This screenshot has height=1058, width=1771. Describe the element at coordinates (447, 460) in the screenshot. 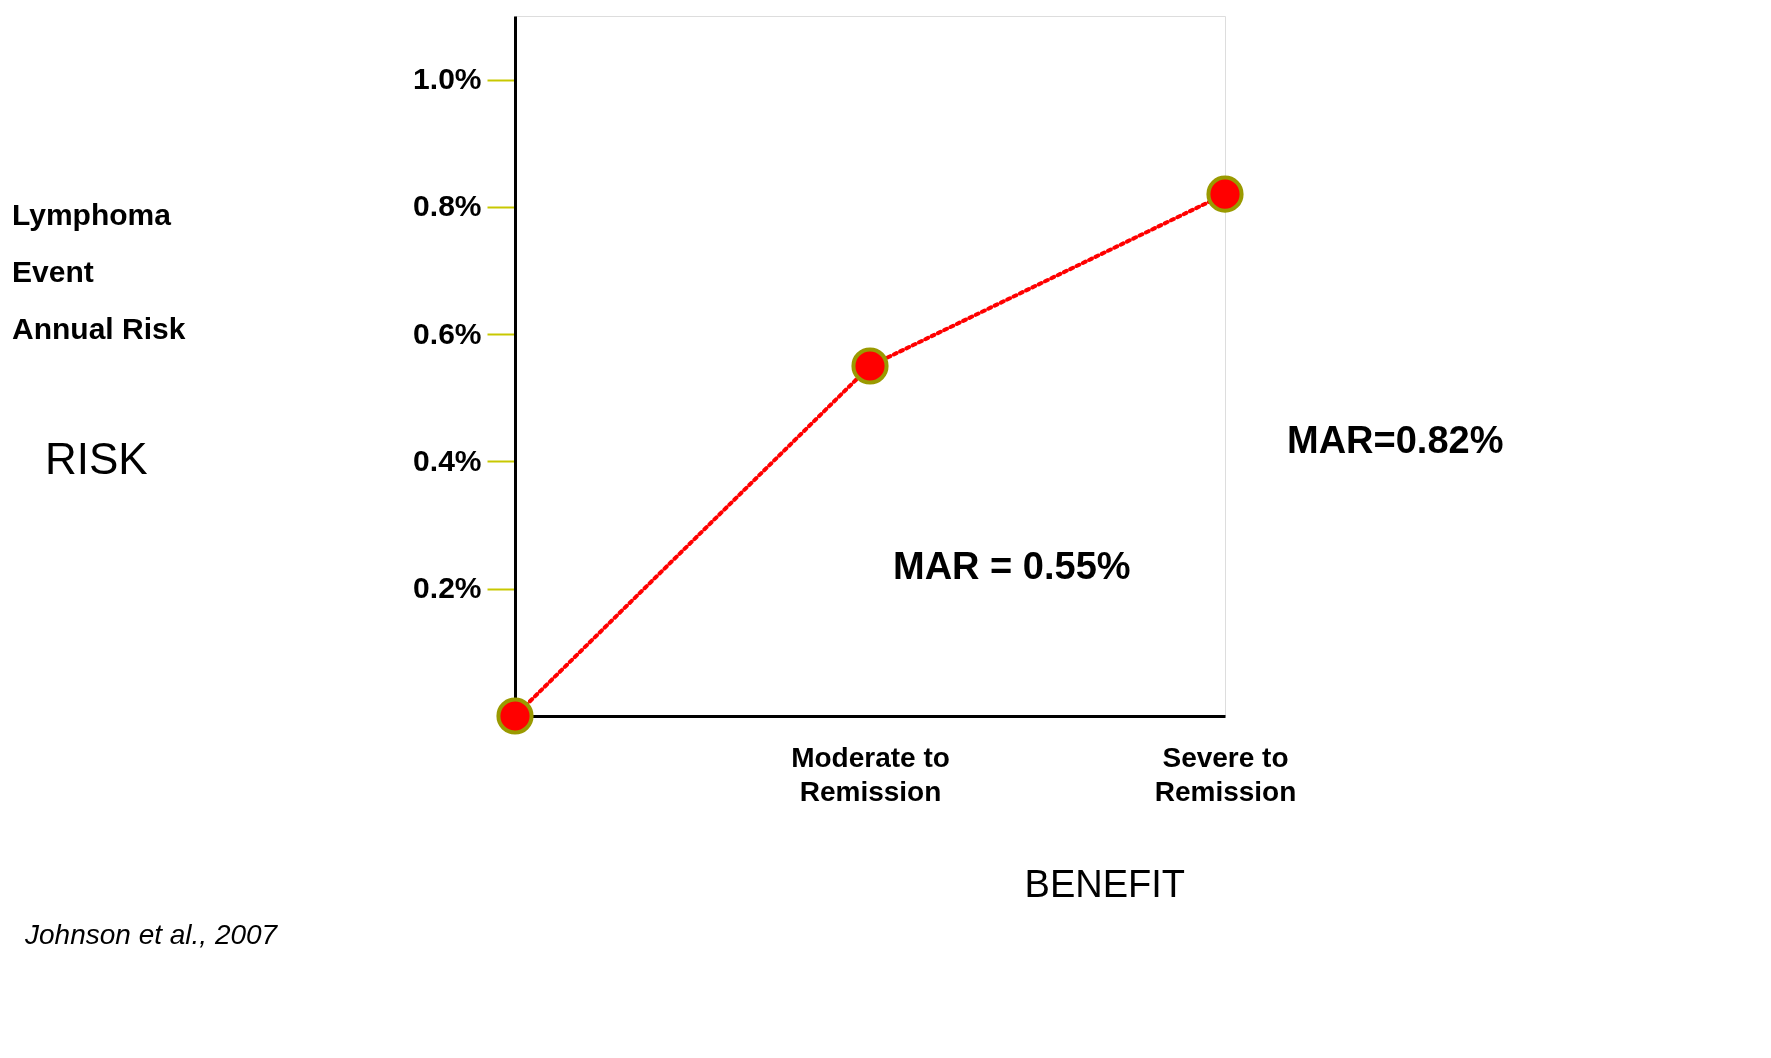

I see `y-tick-label: 0.4%` at that location.